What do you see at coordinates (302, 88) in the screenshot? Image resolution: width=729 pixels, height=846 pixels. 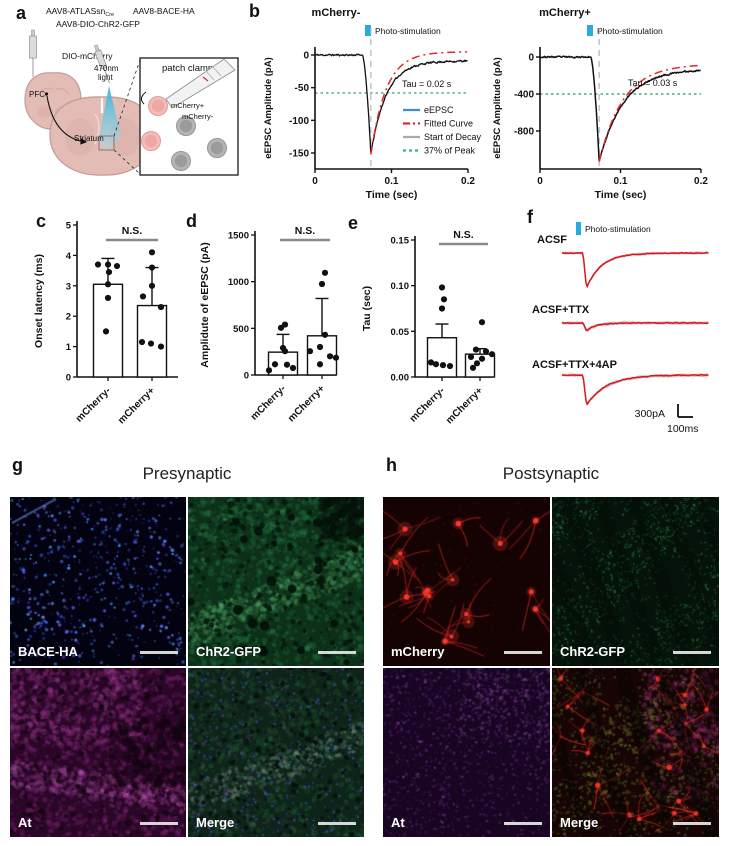 I see `svg-text: -50` at bounding box center [302, 88].